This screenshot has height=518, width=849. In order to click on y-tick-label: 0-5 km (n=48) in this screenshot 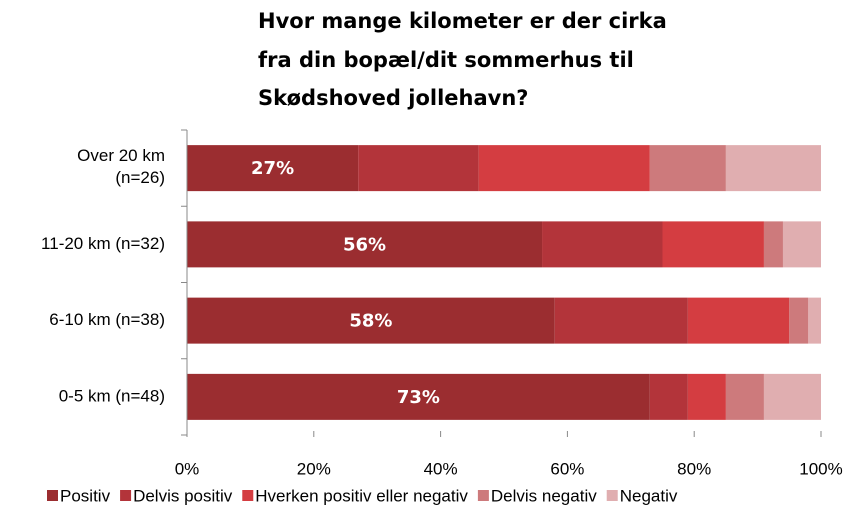, I will do `click(112, 395)`.